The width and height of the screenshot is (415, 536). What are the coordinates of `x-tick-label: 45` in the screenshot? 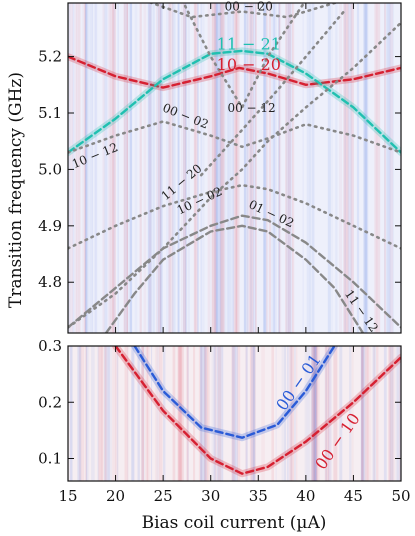 It's located at (353, 496).